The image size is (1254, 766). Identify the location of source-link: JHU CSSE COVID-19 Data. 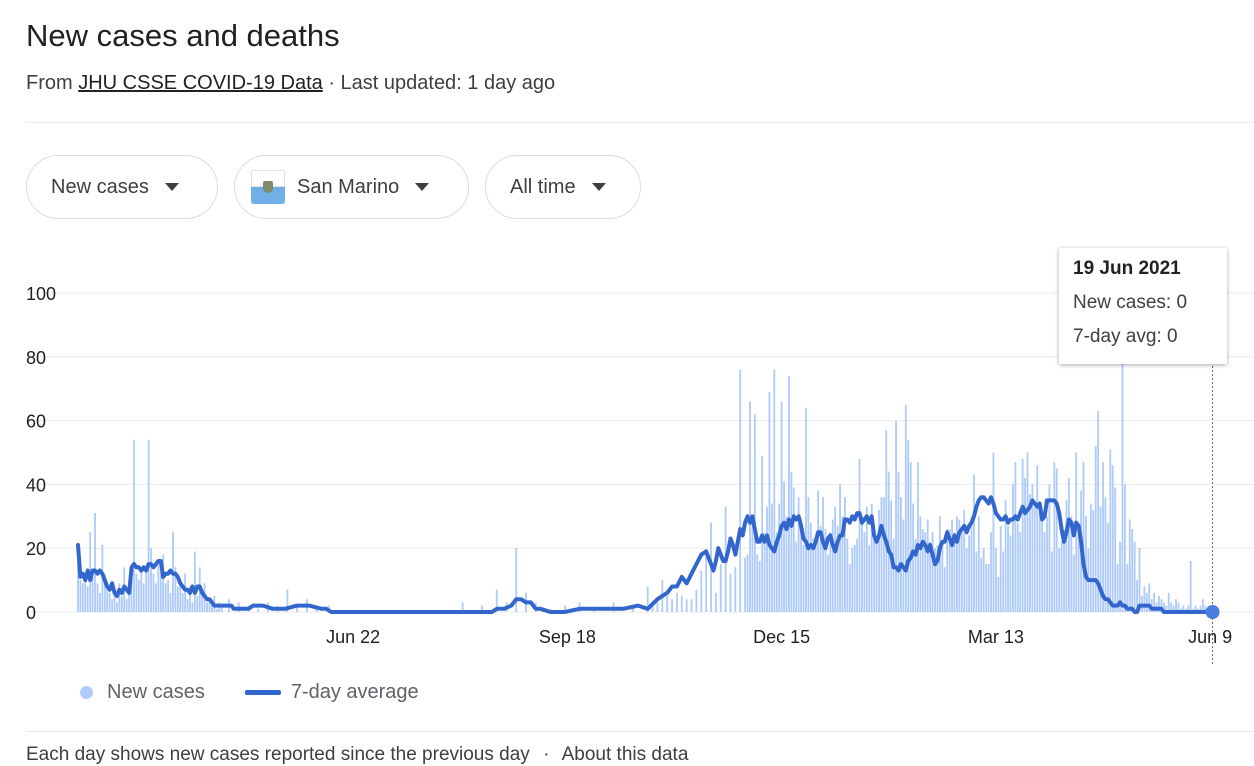
(200, 83).